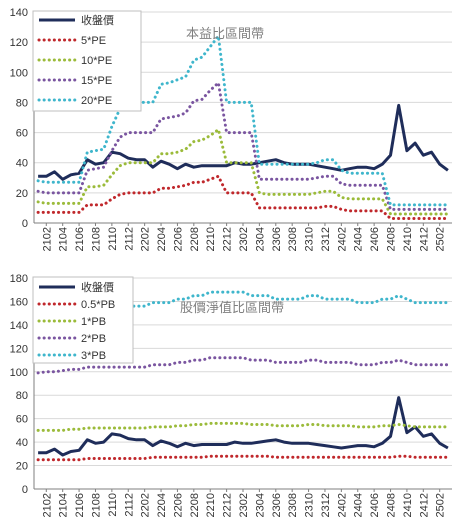 Image resolution: width=466 pixels, height=530 pixels. Describe the element at coordinates (19, 302) in the screenshot. I see `y-tick-label: 160` at that location.